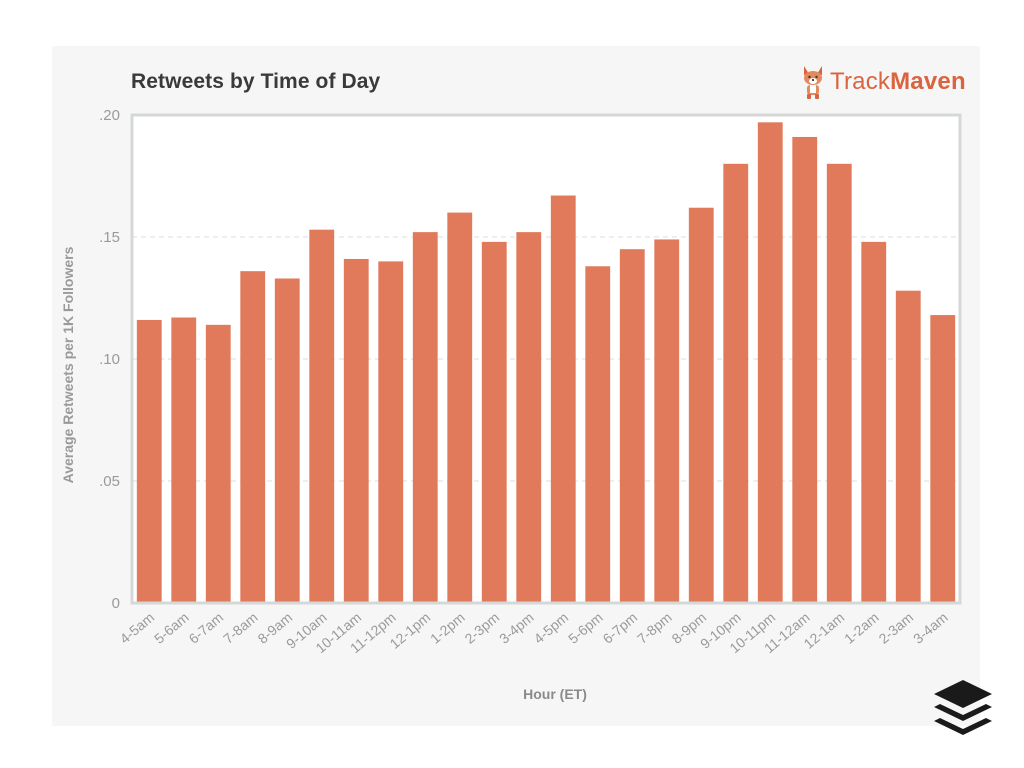 This screenshot has width=1024, height=768. What do you see at coordinates (218, 463) in the screenshot?
I see `bar-6-7am` at bounding box center [218, 463].